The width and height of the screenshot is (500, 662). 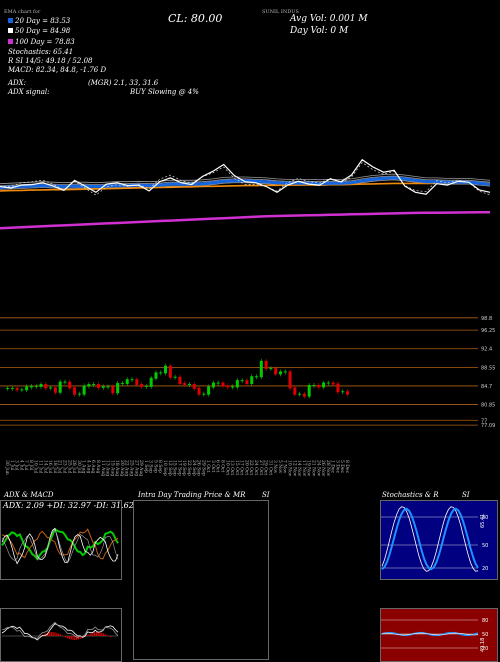 What do you see at coordinates (483, 521) in the screenshot?
I see `stoch-value: 65.41` at bounding box center [483, 521].